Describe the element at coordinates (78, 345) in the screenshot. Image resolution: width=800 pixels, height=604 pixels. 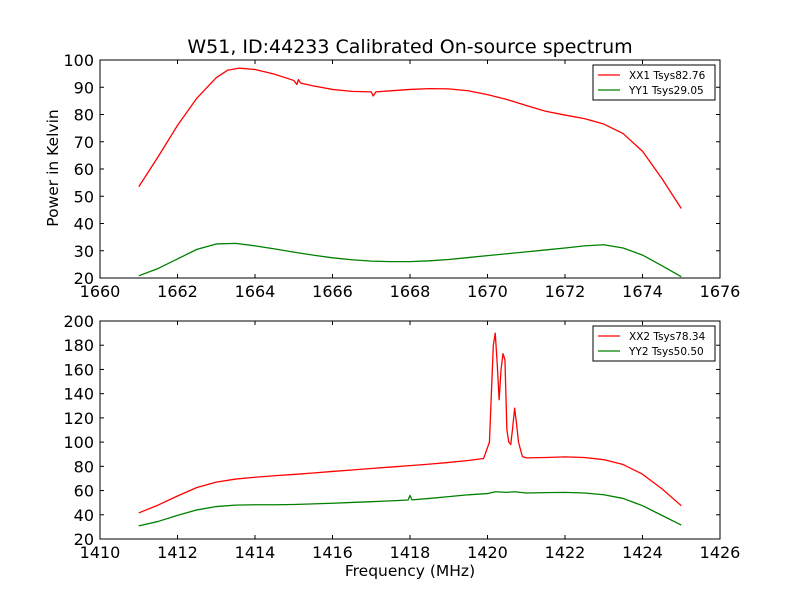
I see `y-tick-label: 180` at that location.